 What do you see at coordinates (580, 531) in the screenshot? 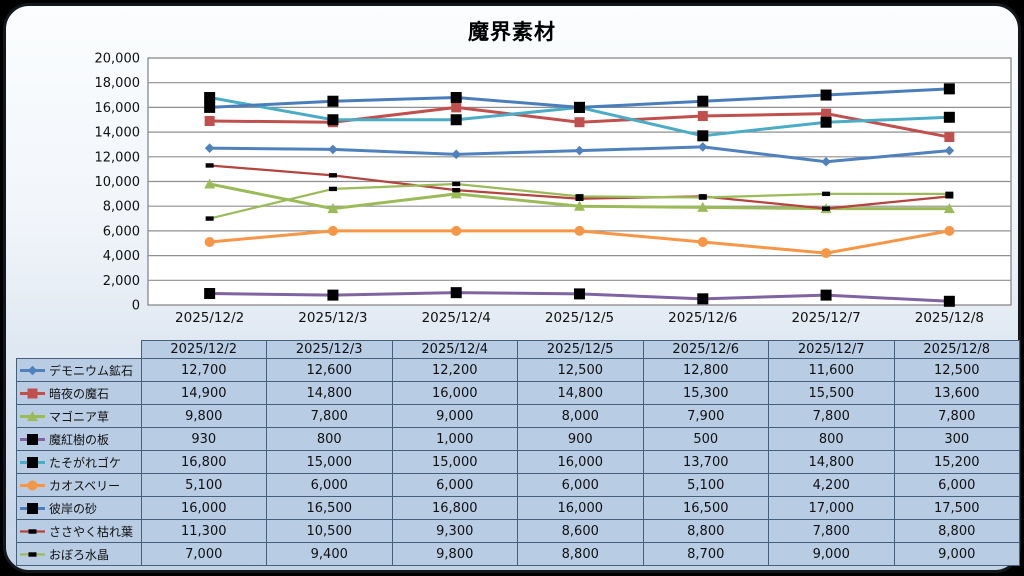
I see `table-cell: 8,600` at bounding box center [580, 531].